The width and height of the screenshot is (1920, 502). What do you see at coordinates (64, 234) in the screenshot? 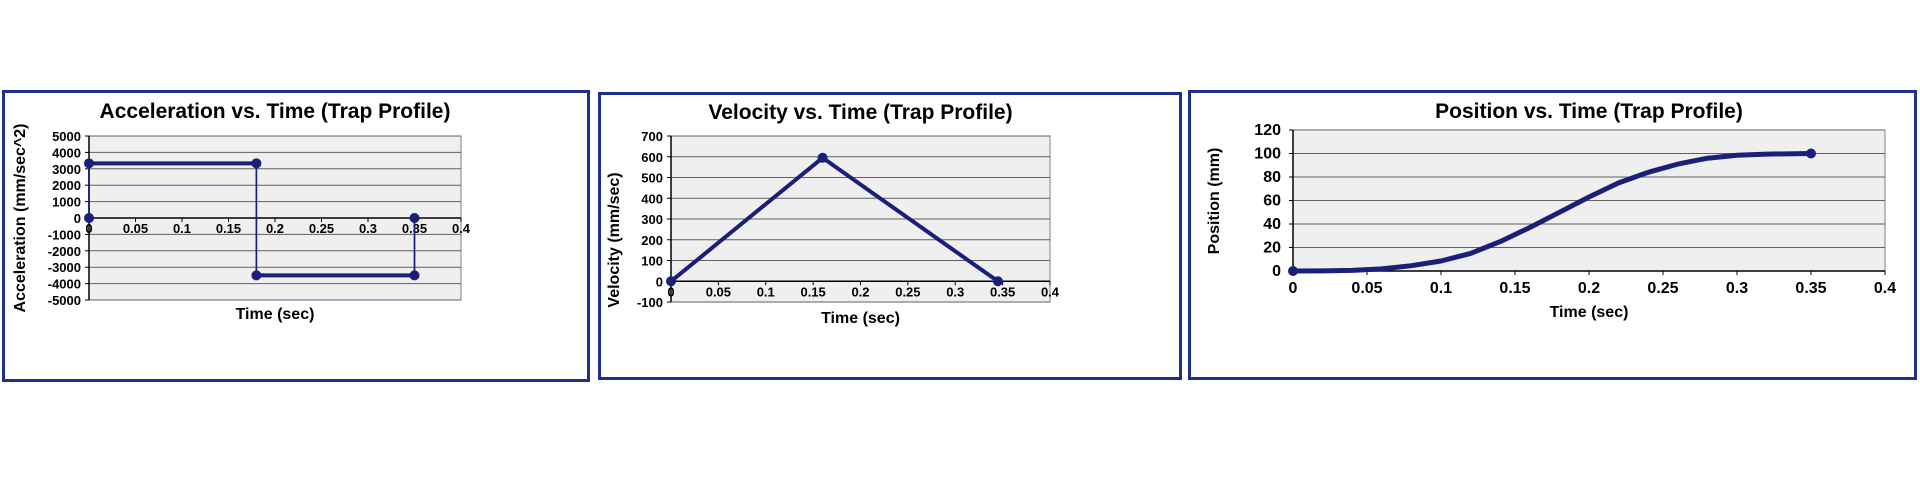
I see `y-tick-label: -1000` at bounding box center [64, 234].